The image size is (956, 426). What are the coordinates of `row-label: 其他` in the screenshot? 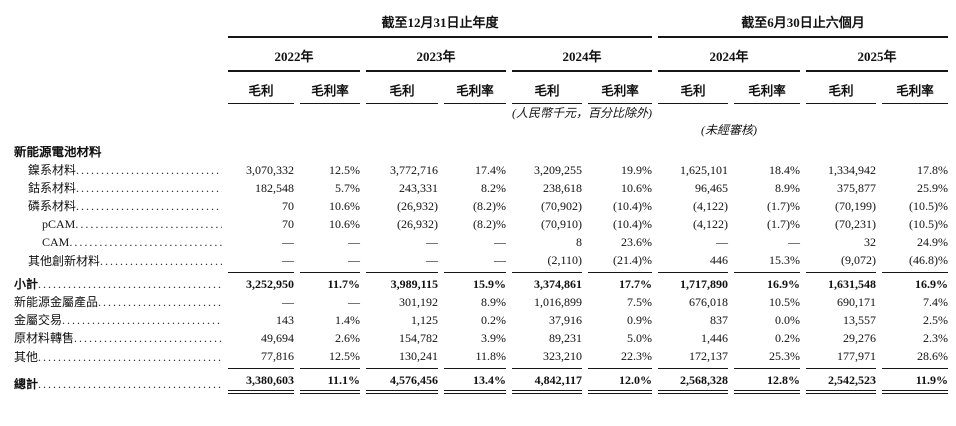 It's located at (118, 359).